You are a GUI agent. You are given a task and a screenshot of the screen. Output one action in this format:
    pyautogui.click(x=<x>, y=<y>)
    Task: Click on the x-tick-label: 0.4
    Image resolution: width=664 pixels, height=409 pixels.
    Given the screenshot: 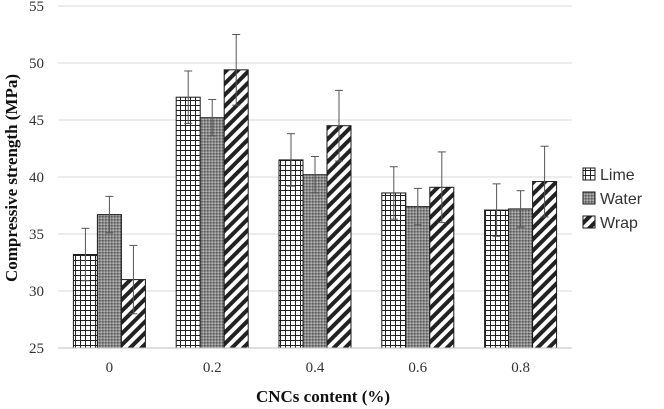 What is the action you would take?
    pyautogui.click(x=315, y=368)
    